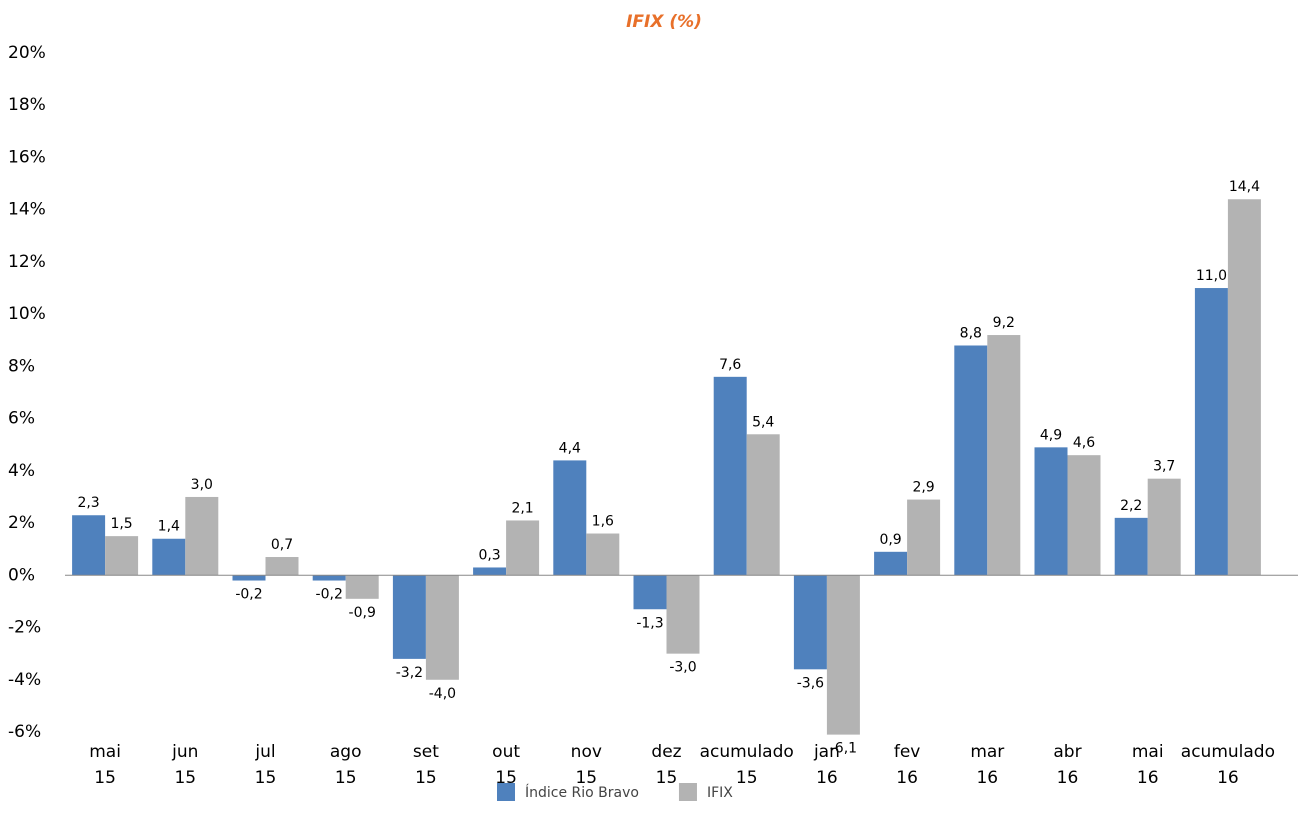 The width and height of the screenshot is (1301, 832). I want to click on x-tick-label: nov, so click(586, 752).